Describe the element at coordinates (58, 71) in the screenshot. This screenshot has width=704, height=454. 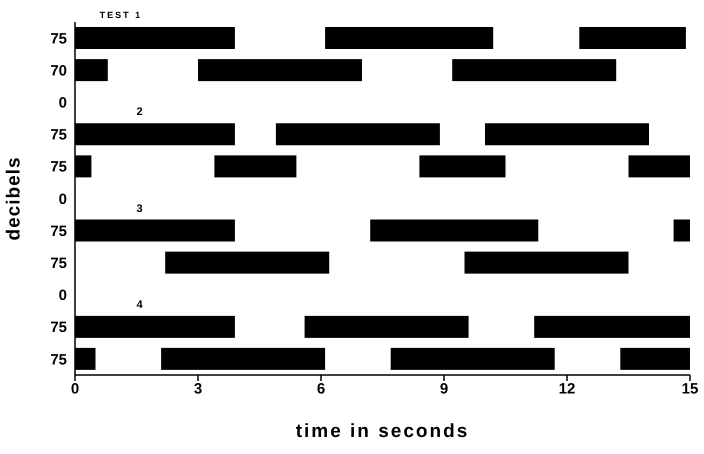
I see `y-tick-label: 70` at that location.